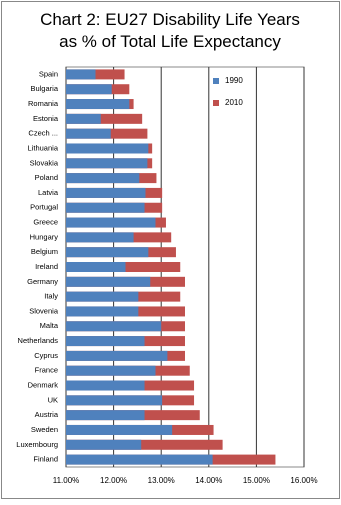 This screenshot has width=341, height=505. Describe the element at coordinates (45, 222) in the screenshot. I see `y-tick-label: Greece` at that location.